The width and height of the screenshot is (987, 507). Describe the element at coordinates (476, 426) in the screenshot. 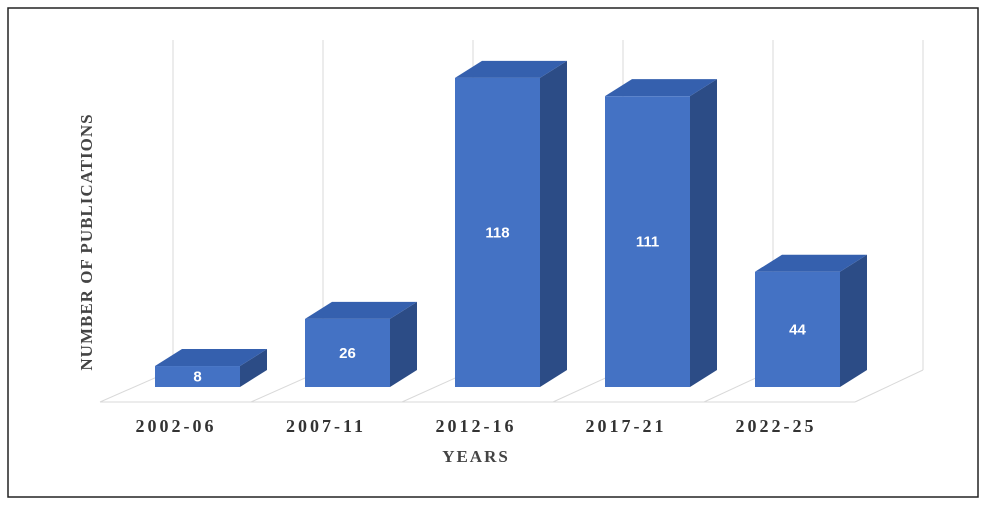

I see `x-tick-label: 2012-16` at that location.